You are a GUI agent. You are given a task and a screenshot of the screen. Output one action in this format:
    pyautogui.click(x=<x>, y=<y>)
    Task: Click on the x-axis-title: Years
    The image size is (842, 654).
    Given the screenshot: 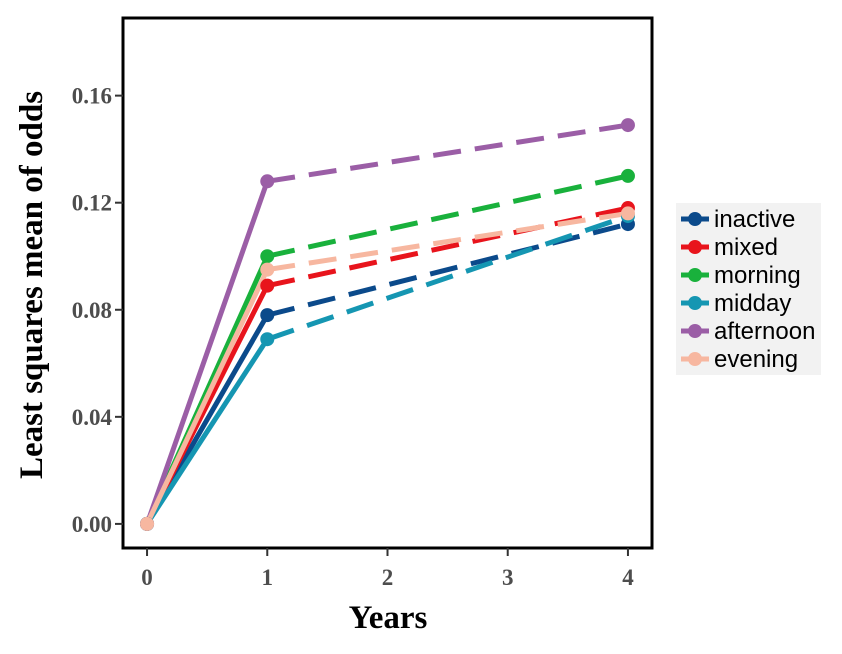 What is the action you would take?
    pyautogui.click(x=388, y=618)
    